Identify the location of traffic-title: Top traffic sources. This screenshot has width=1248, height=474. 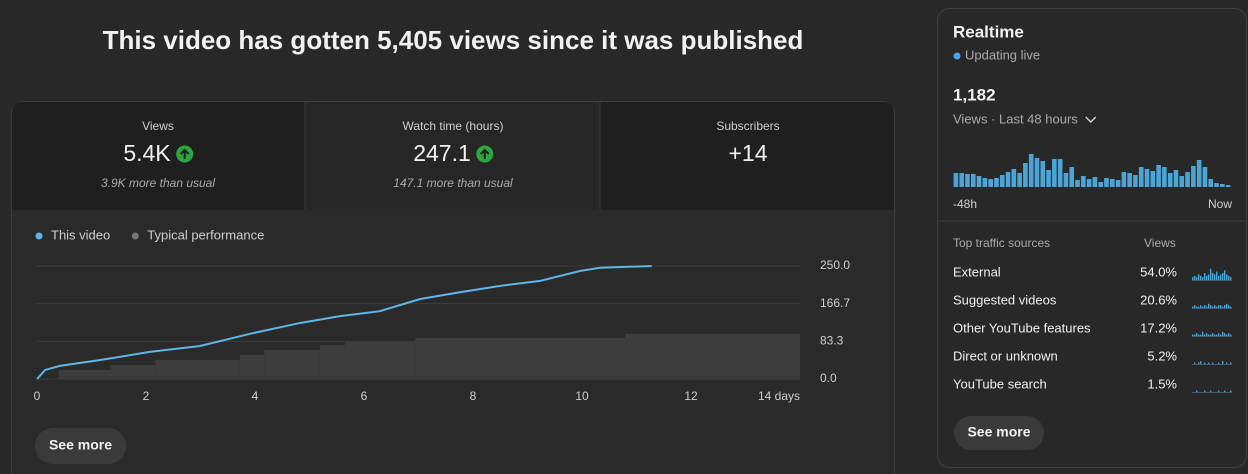
(1001, 243).